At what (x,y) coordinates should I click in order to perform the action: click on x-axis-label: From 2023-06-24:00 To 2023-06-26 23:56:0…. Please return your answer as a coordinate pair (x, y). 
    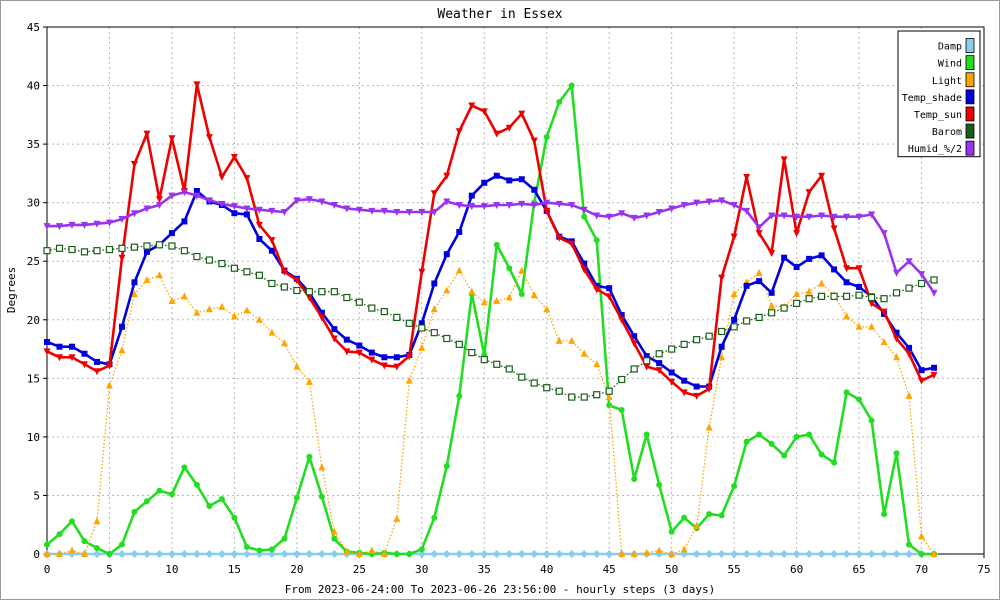
    Looking at the image, I should click on (500, 589).